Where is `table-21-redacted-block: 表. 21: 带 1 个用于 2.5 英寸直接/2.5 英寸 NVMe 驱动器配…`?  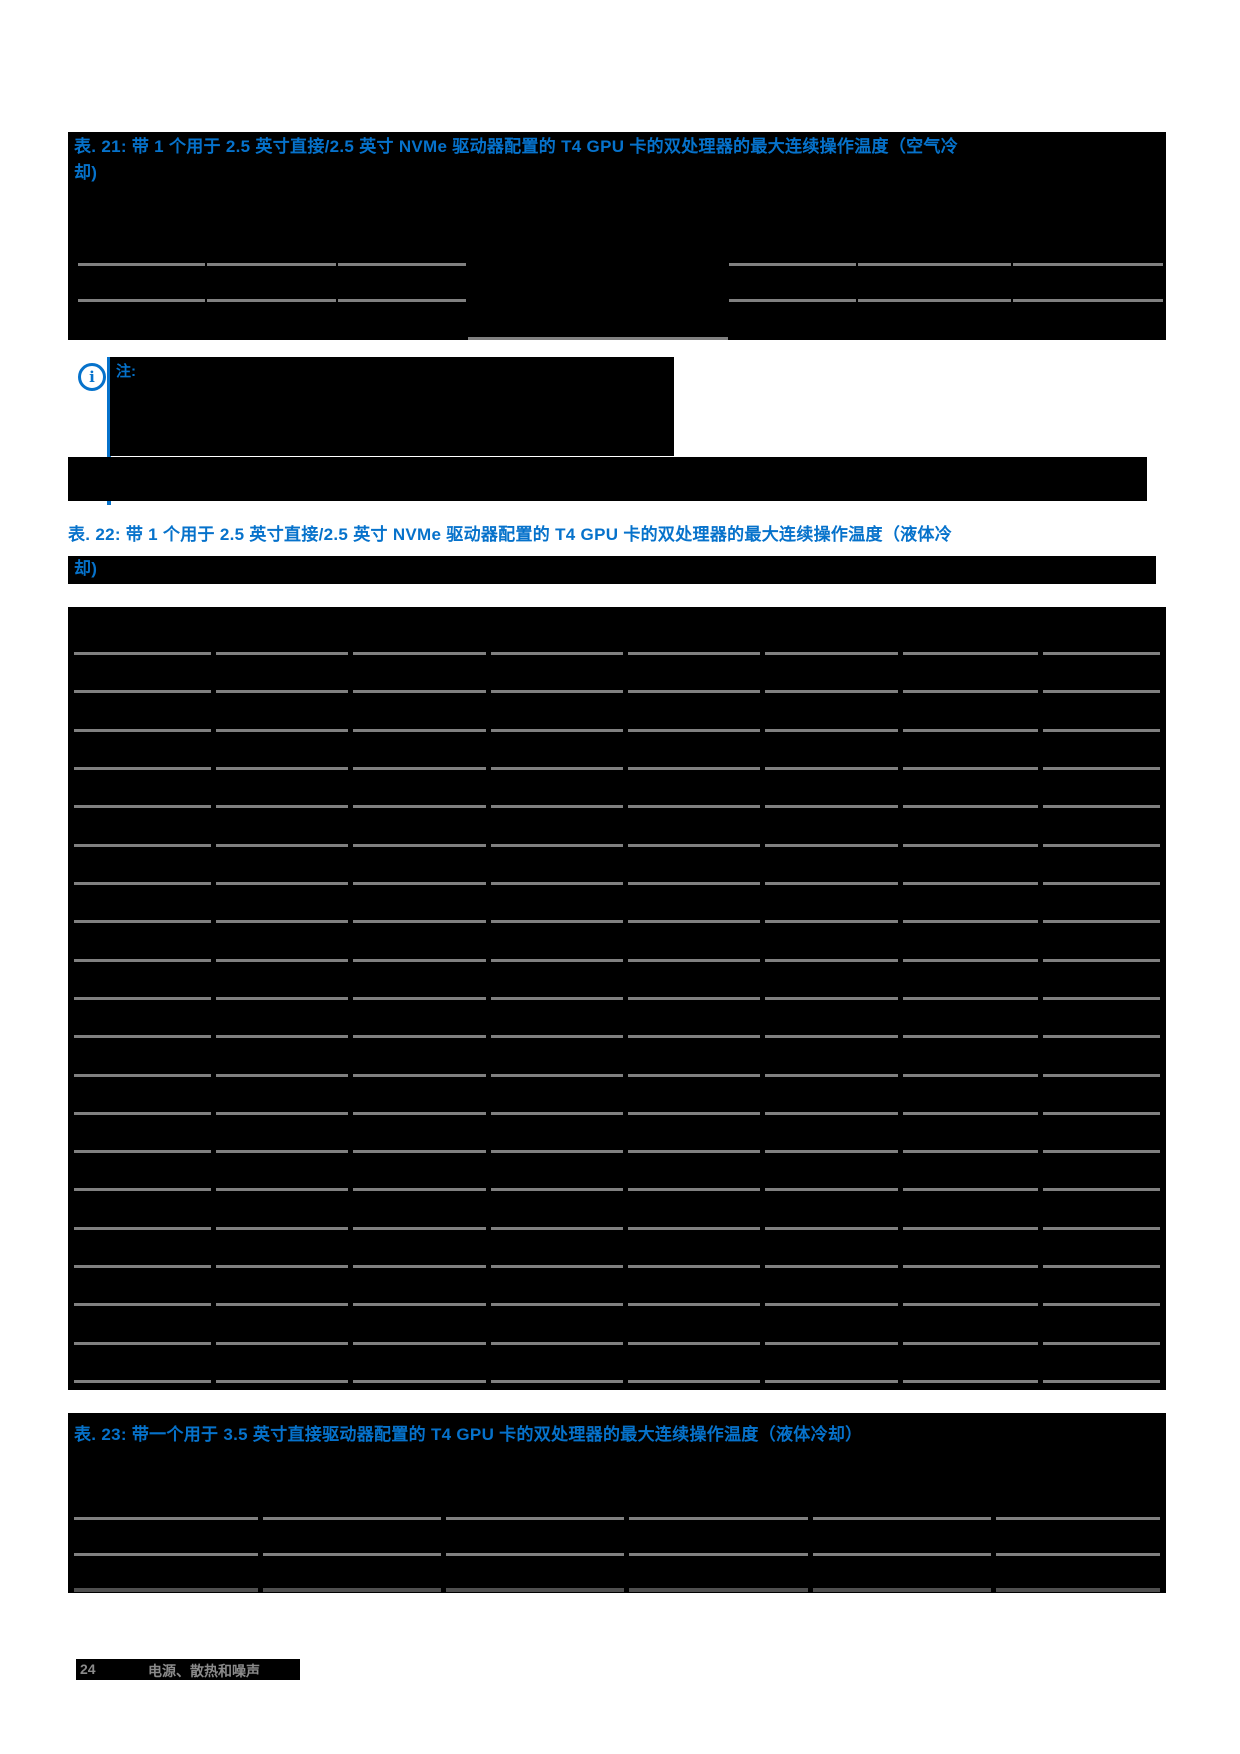 table-21-redacted-block: 表. 21: 带 1 个用于 2.5 英寸直接/2.5 英寸 NVMe 驱动器配… is located at coordinates (617, 236).